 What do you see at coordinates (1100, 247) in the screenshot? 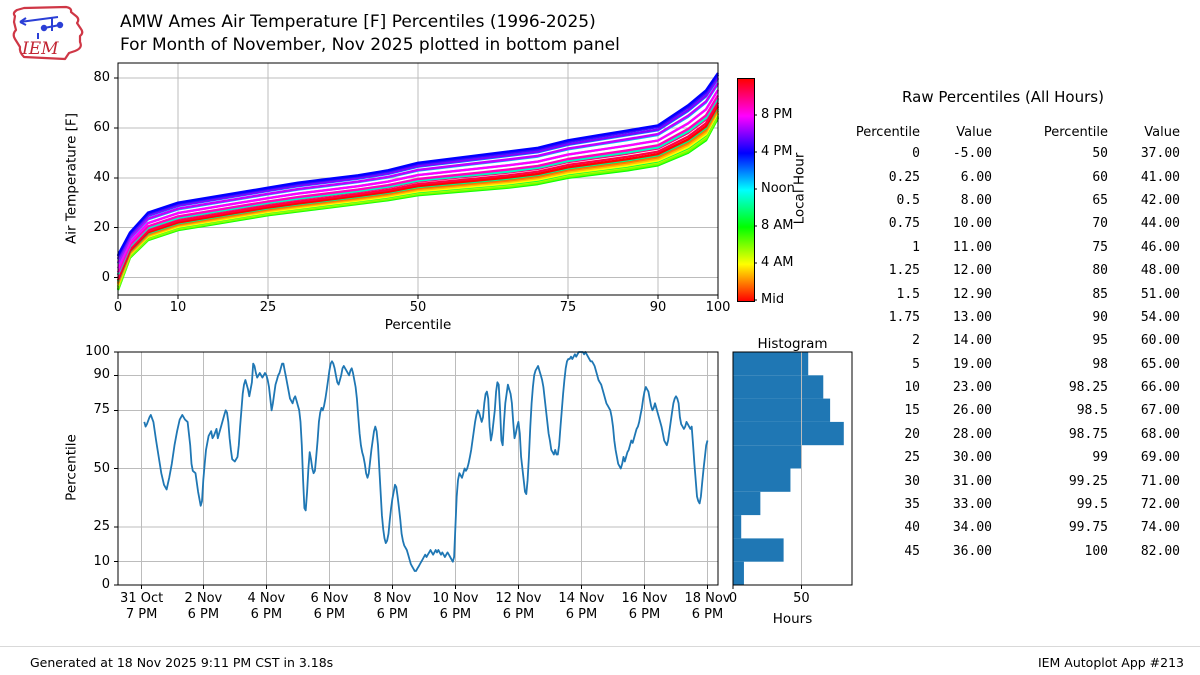
I see `table-cell-percentile: 75` at bounding box center [1100, 247].